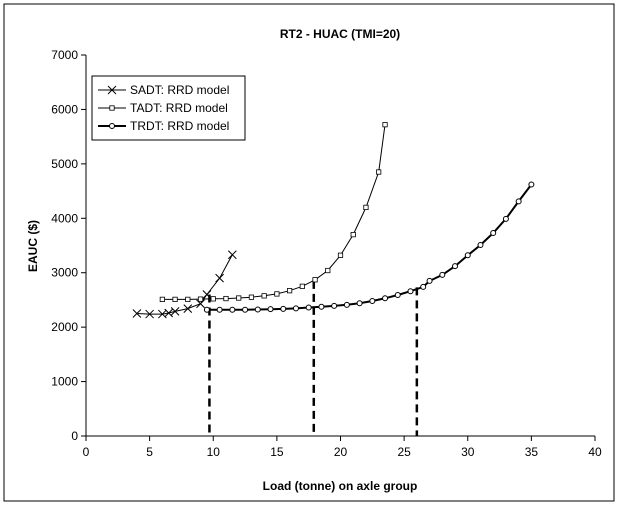  I want to click on legend-label: TADT: RRD model, so click(179, 108).